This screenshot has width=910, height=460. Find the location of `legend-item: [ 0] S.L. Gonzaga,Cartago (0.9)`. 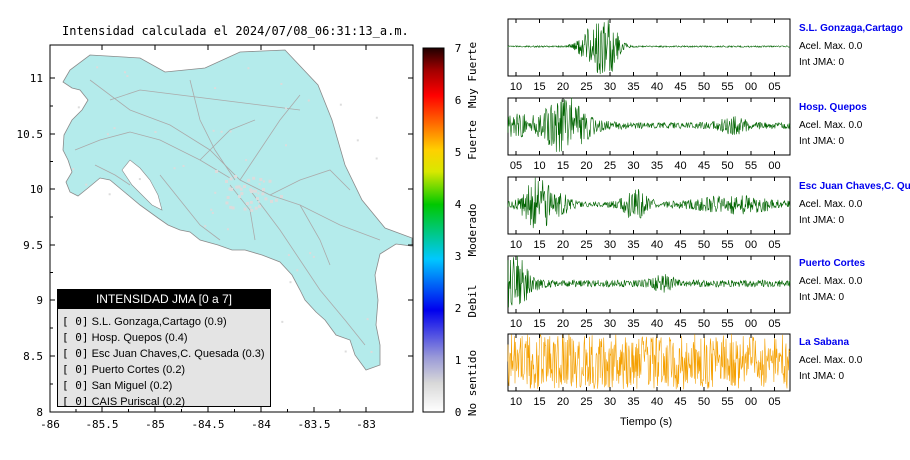

legend-item: [ 0] S.L. Gonzaga,Cartago (0.9) is located at coordinates (164, 322).